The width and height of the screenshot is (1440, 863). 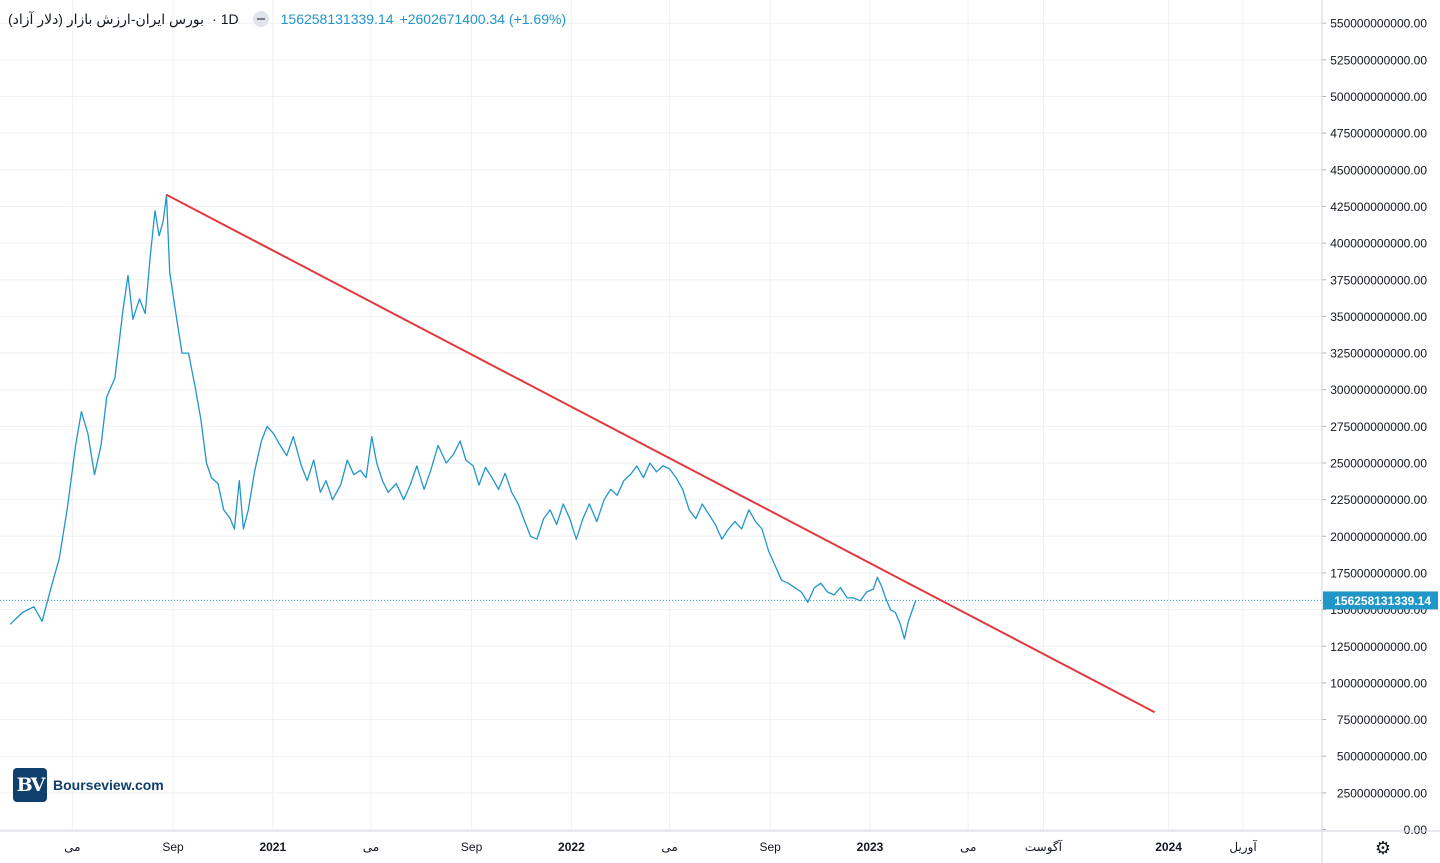 I want to click on y-tick-label: 75000000000.00, so click(x=1382, y=720).